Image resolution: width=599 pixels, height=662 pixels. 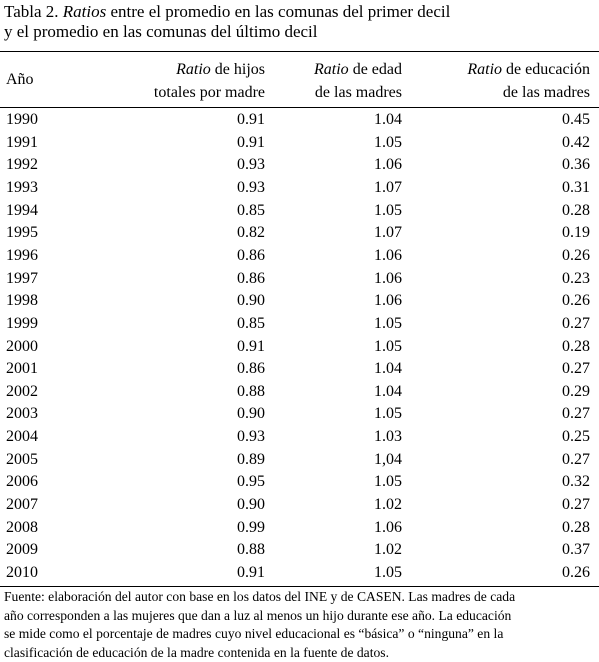 What do you see at coordinates (576, 187) in the screenshot?
I see `value-cell: 0.31` at bounding box center [576, 187].